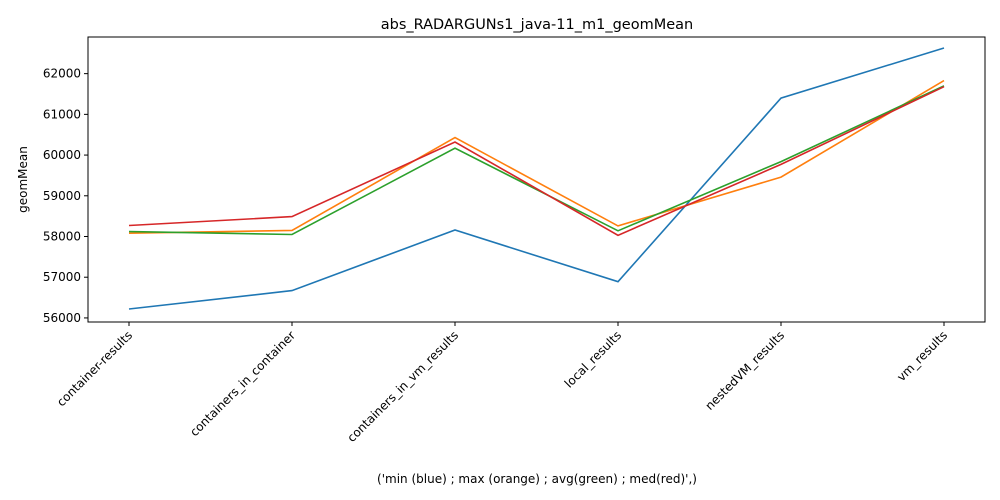 Image resolution: width=1000 pixels, height=500 pixels. Describe the element at coordinates (242, 383) in the screenshot. I see `x-tick-label: containers_in_container` at that location.